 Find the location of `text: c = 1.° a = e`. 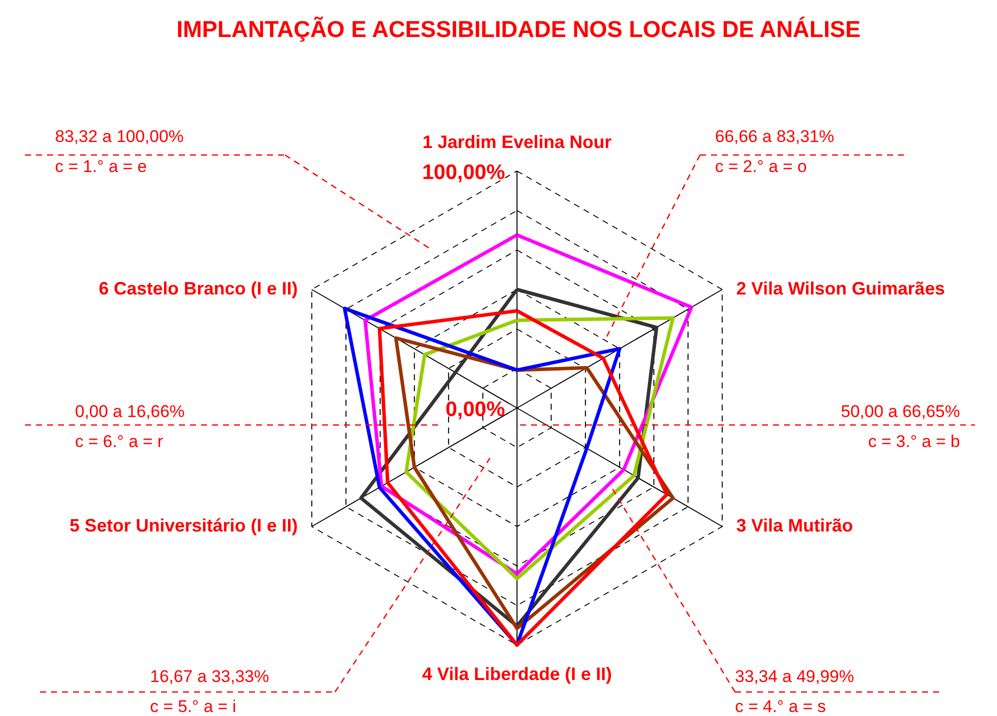

text: c = 1.° a = e is located at coordinates (101, 166).